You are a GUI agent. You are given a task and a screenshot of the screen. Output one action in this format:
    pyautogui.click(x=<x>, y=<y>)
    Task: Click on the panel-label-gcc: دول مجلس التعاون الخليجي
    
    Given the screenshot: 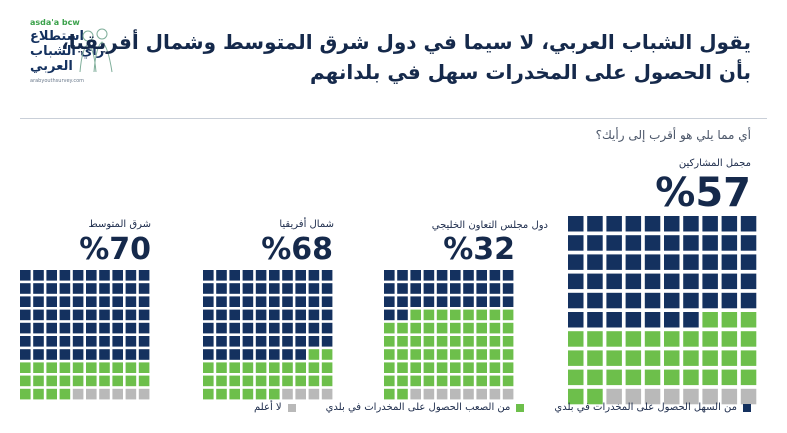 What is the action you would take?
    pyautogui.click(x=489, y=225)
    